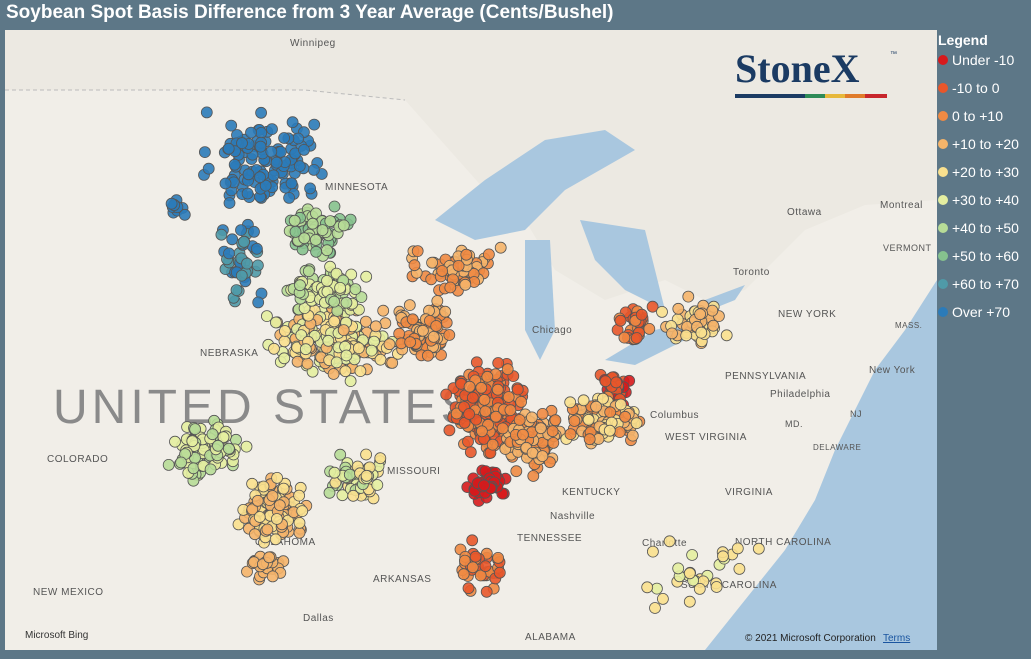 The width and height of the screenshot is (1031, 659). What do you see at coordinates (804, 212) in the screenshot?
I see `map-label: Ottawa` at bounding box center [804, 212].